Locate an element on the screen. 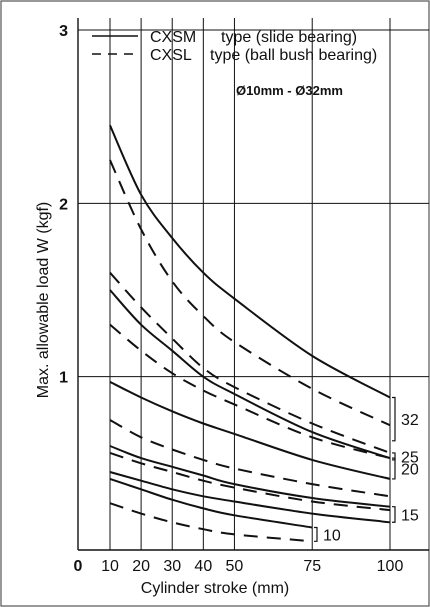 The image size is (430, 607). legend-label-cxsl: CXSL is located at coordinates (171, 55).